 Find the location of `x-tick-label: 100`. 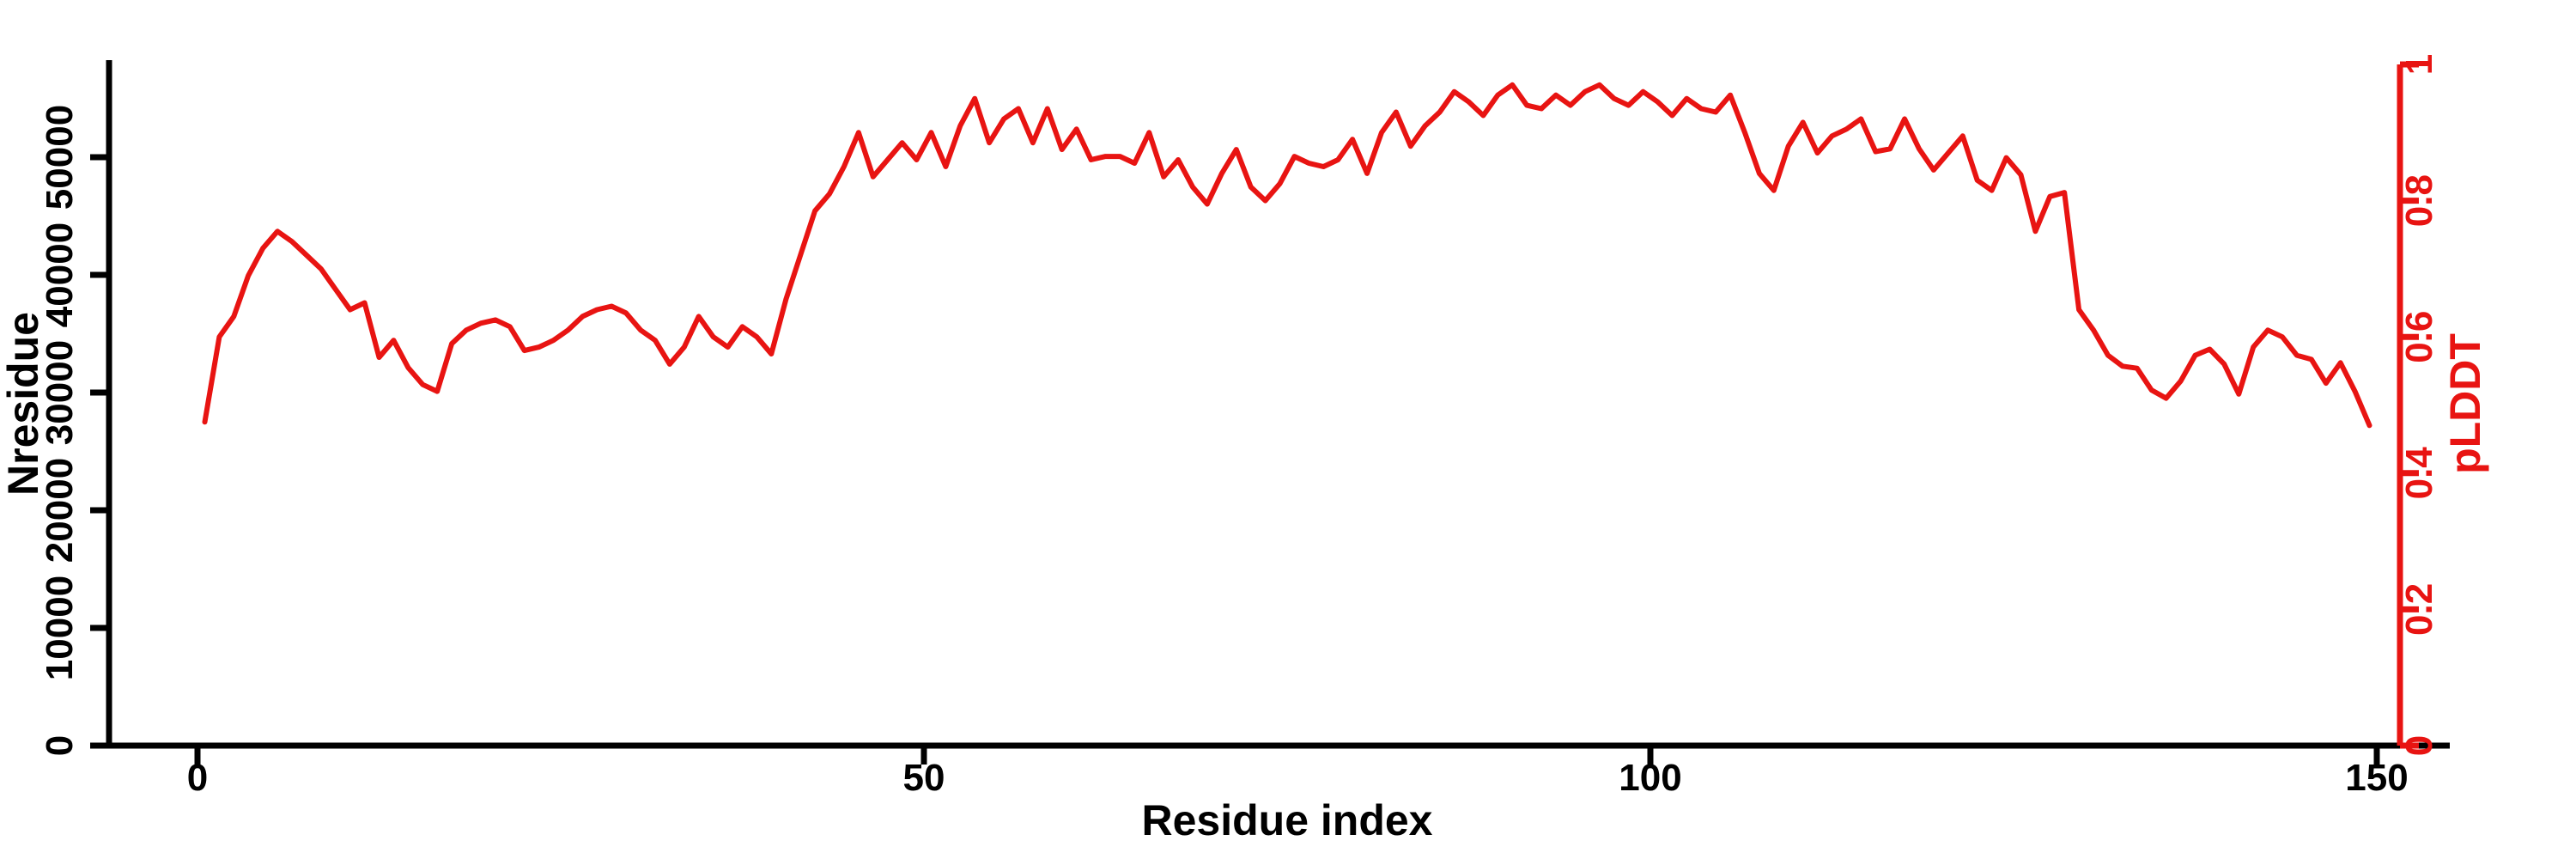

x-tick-label: 100 is located at coordinates (1650, 778).